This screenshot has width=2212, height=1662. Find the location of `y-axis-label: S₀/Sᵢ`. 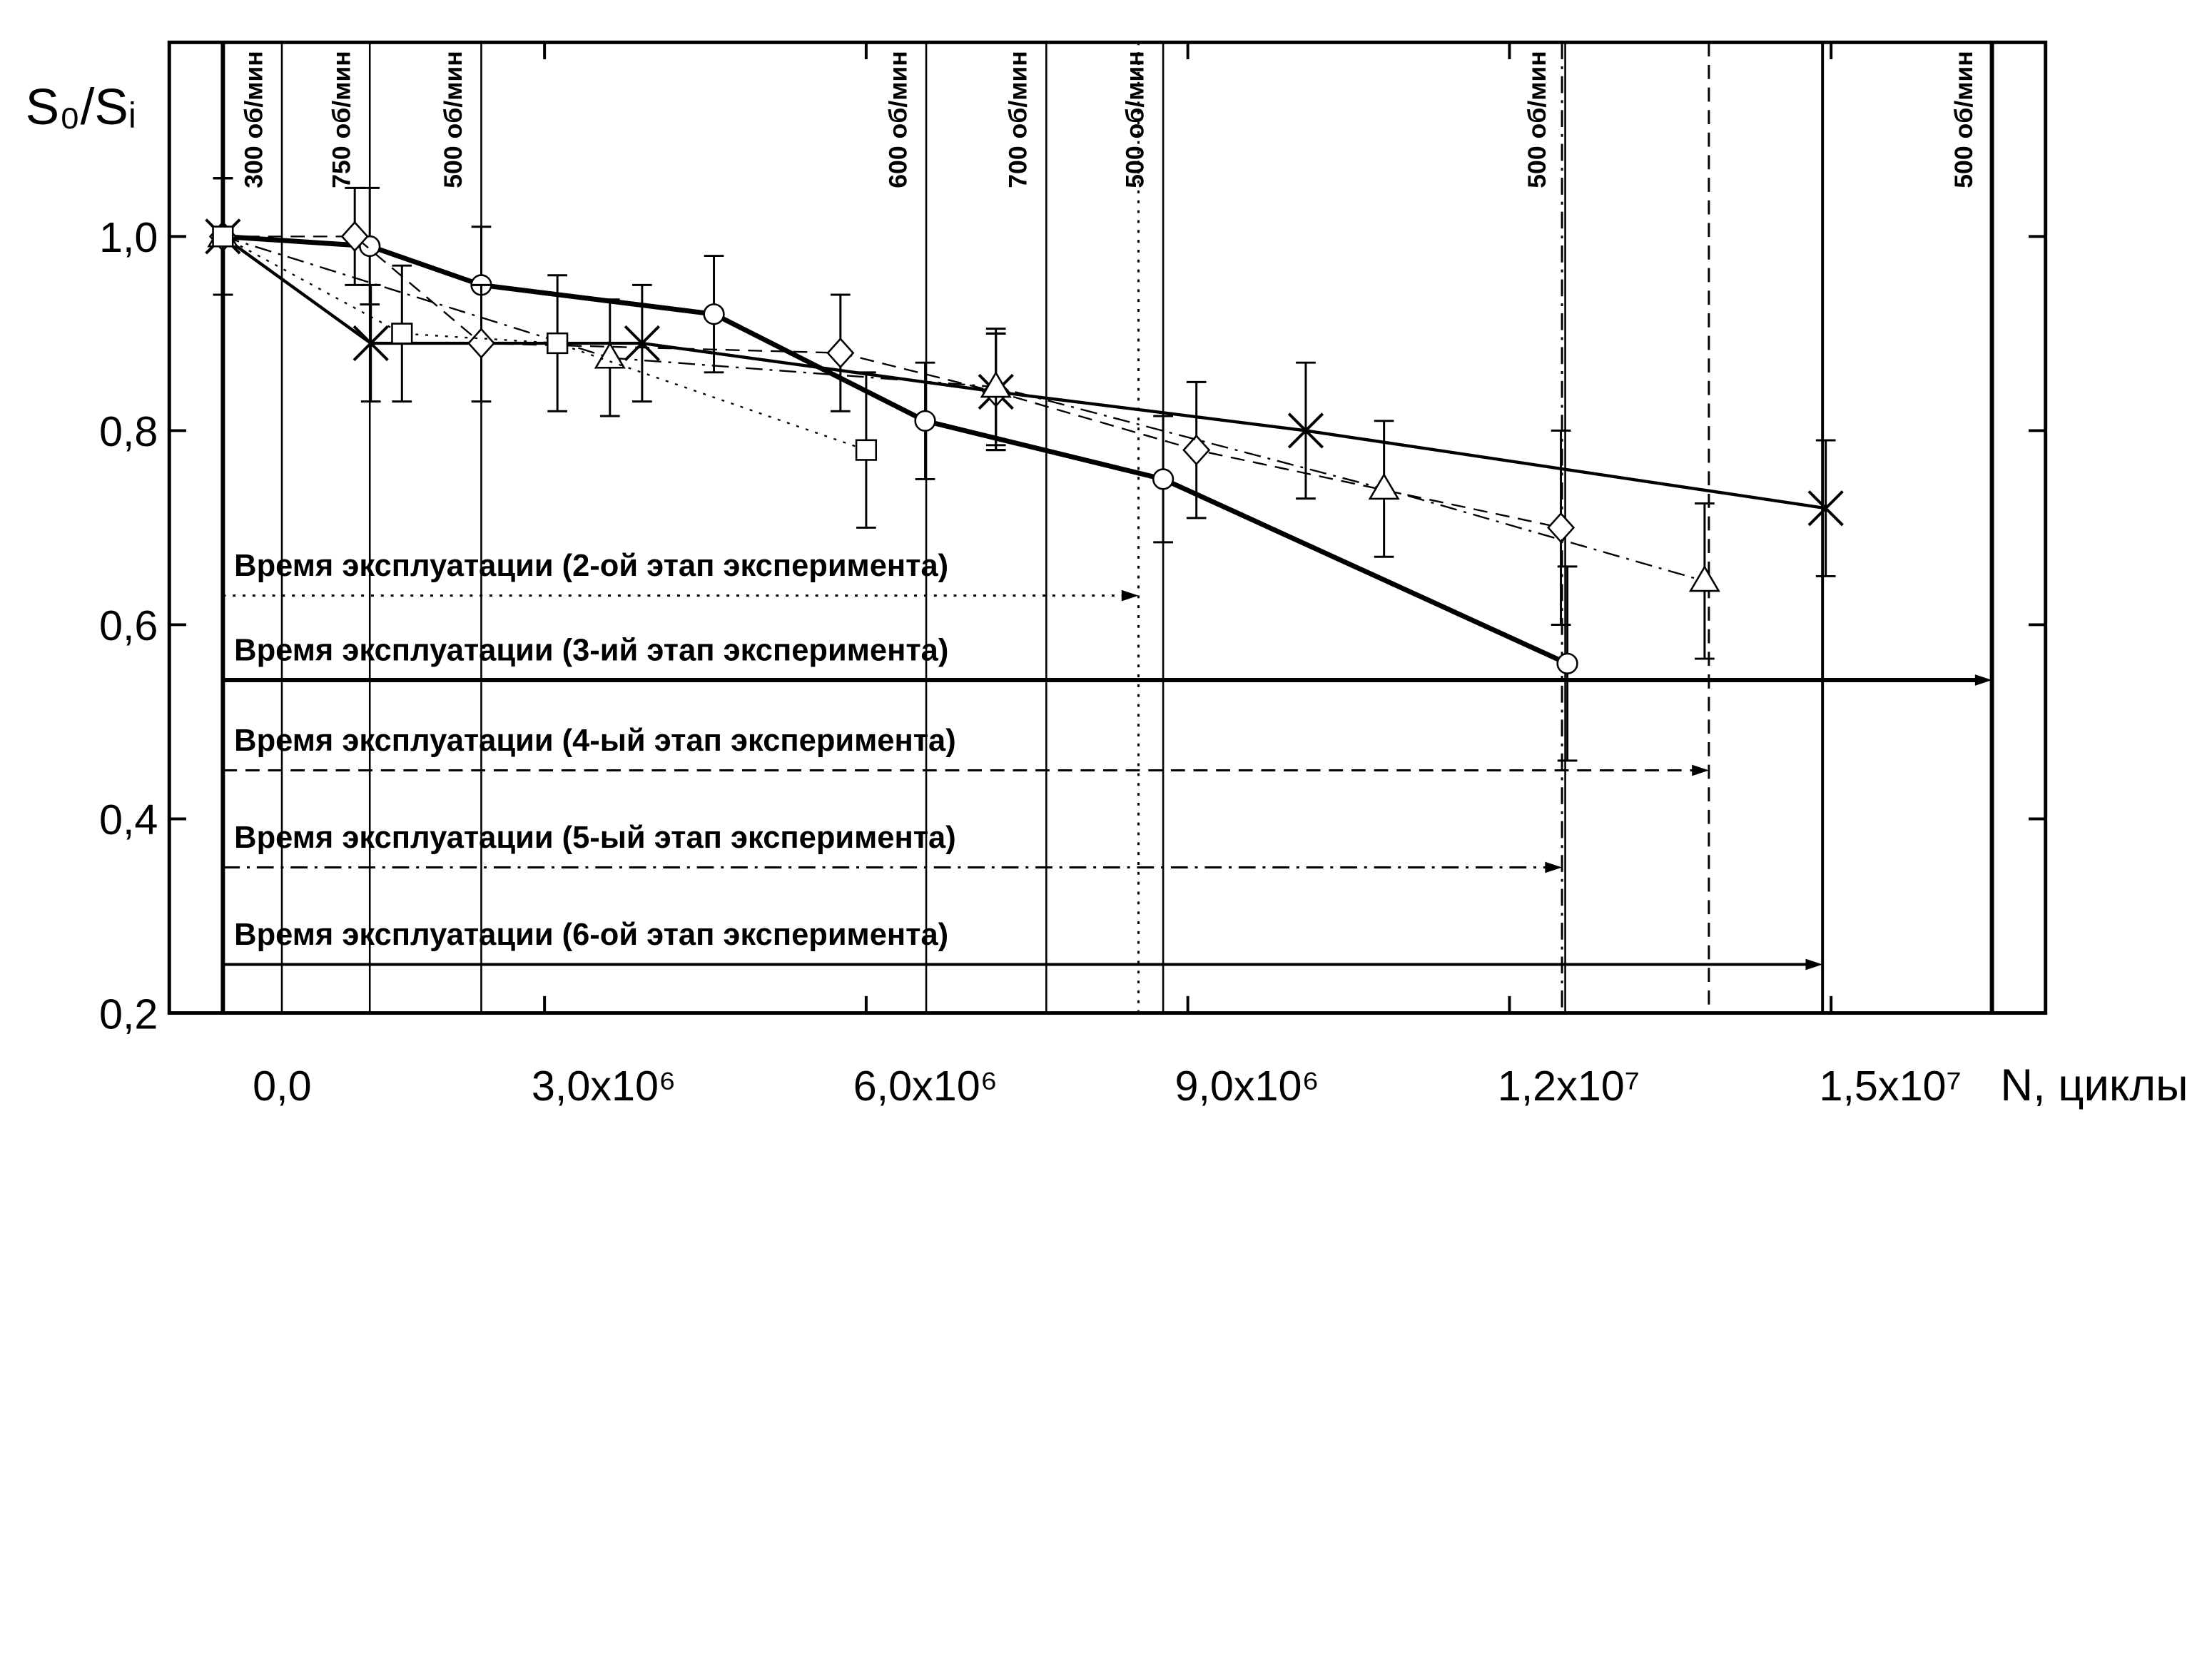

y-axis-label: S₀/Sᵢ is located at coordinates (81, 108).